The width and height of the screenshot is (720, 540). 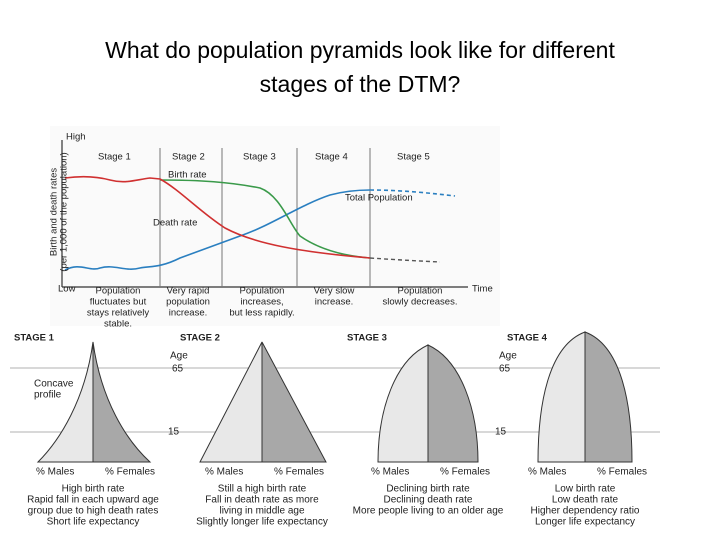 What do you see at coordinates (585, 489) in the screenshot?
I see `pyramid-note: Low birth rate` at bounding box center [585, 489].